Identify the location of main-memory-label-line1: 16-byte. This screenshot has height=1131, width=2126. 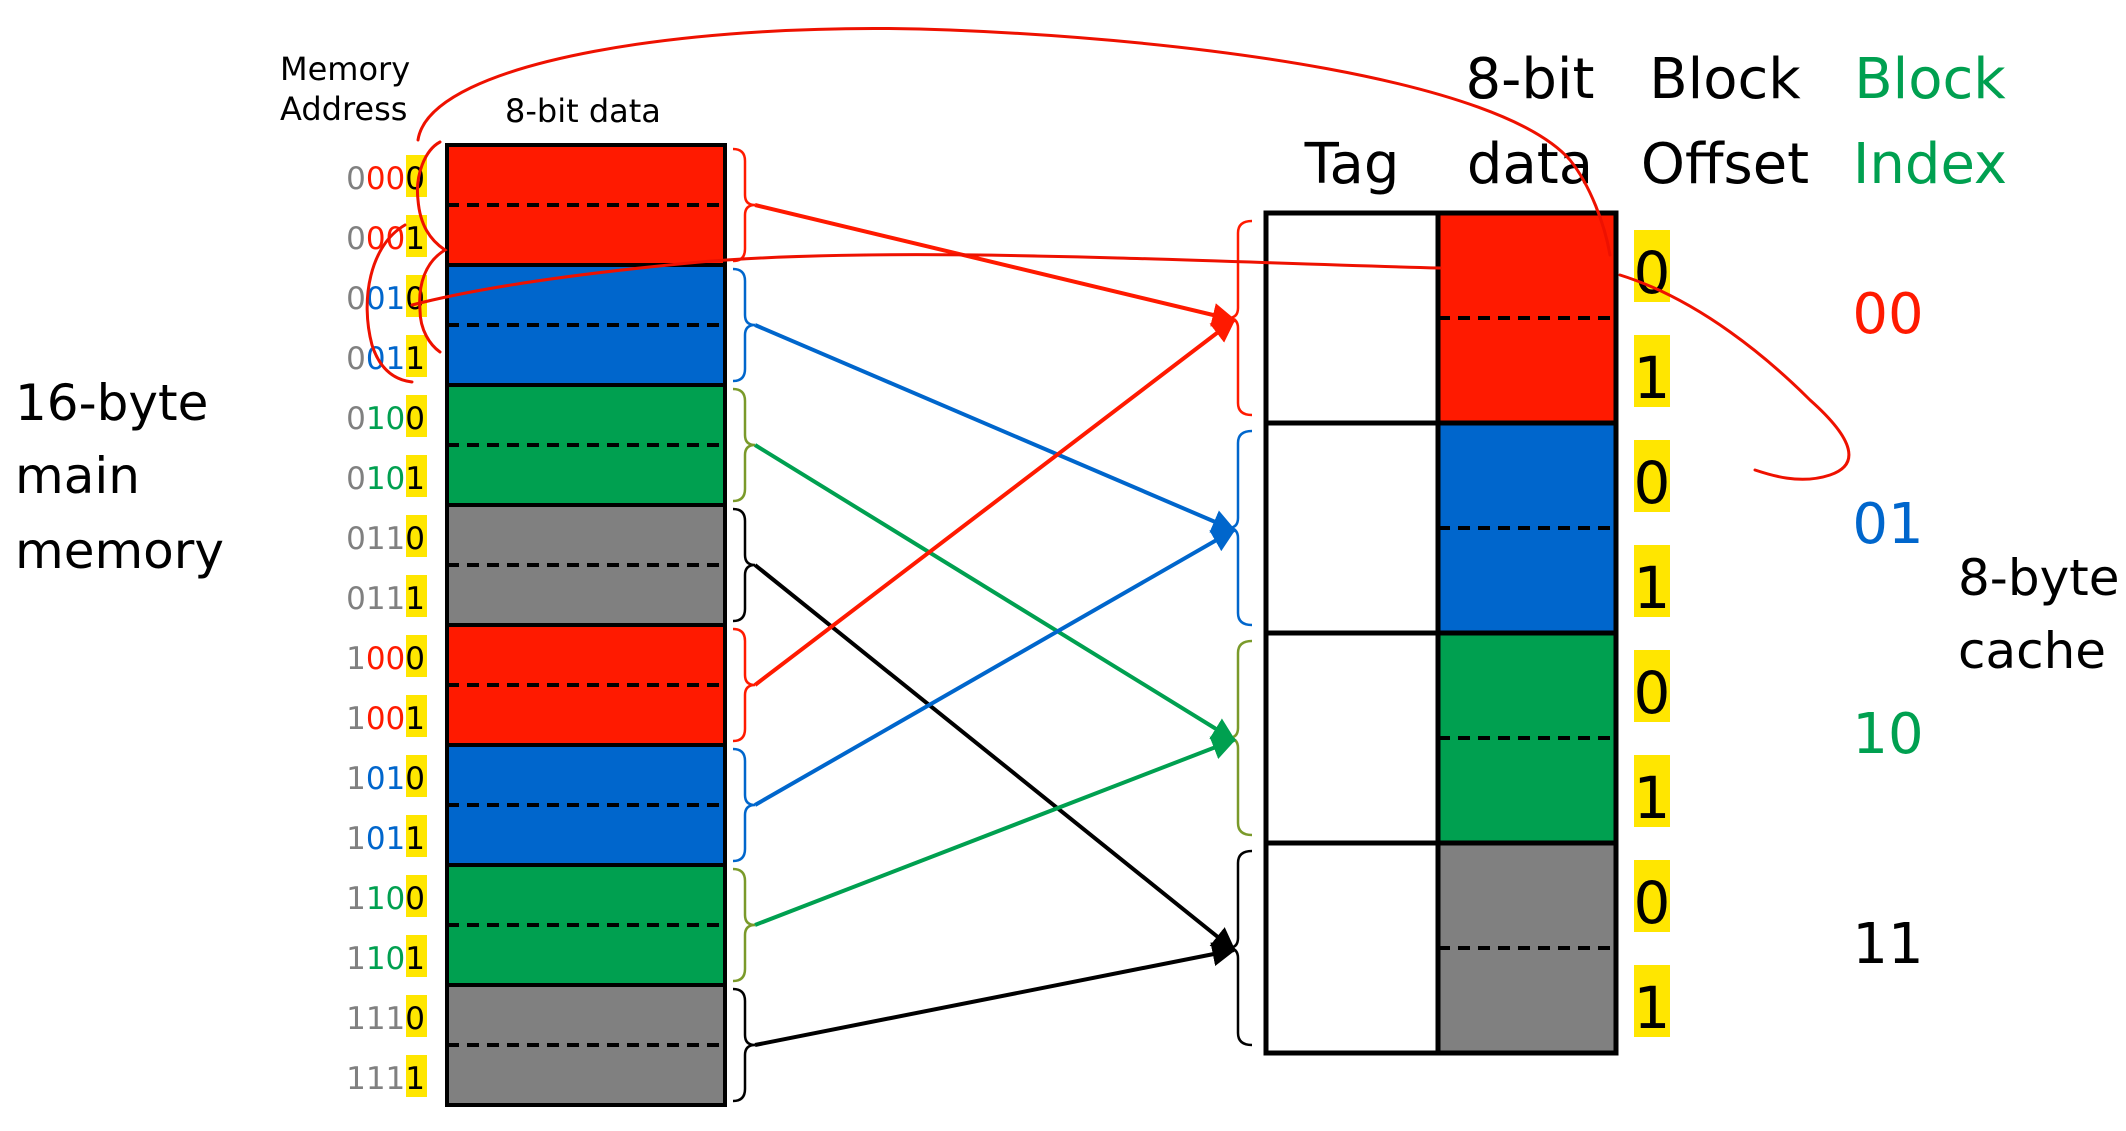
(111, 403).